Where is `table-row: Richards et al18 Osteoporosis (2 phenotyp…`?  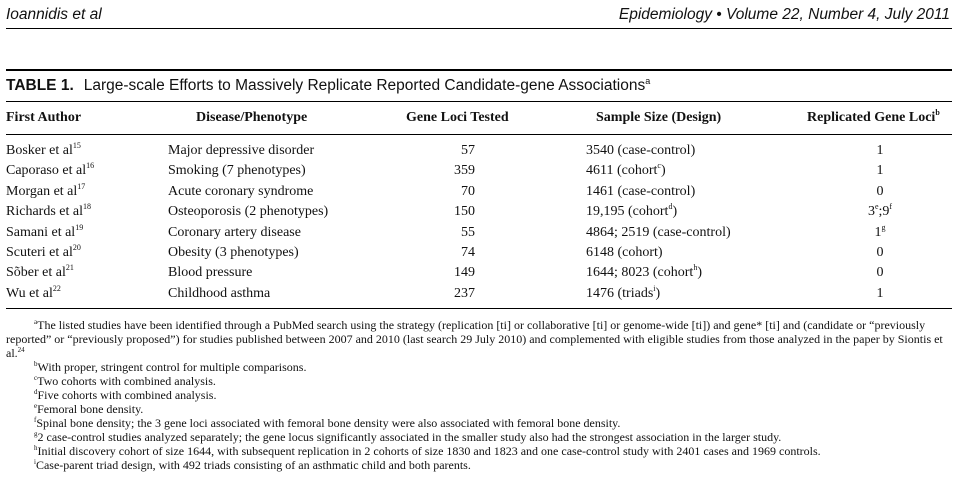 table-row: Richards et al18 Osteoporosis (2 phenotyp… is located at coordinates (480, 213).